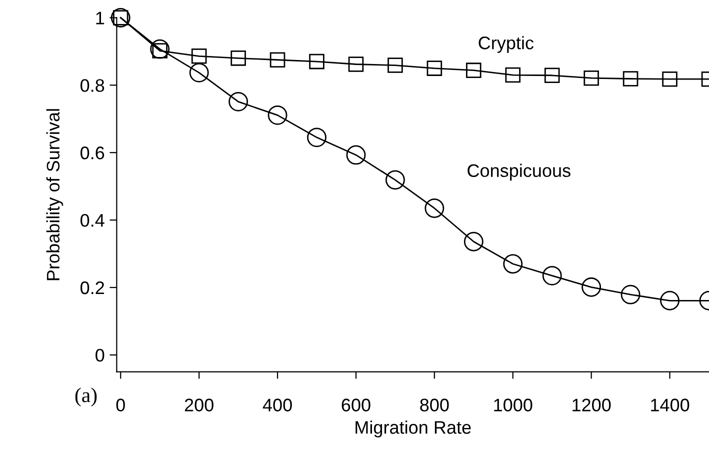  I want to click on x-tick-label: 800, so click(434, 405).